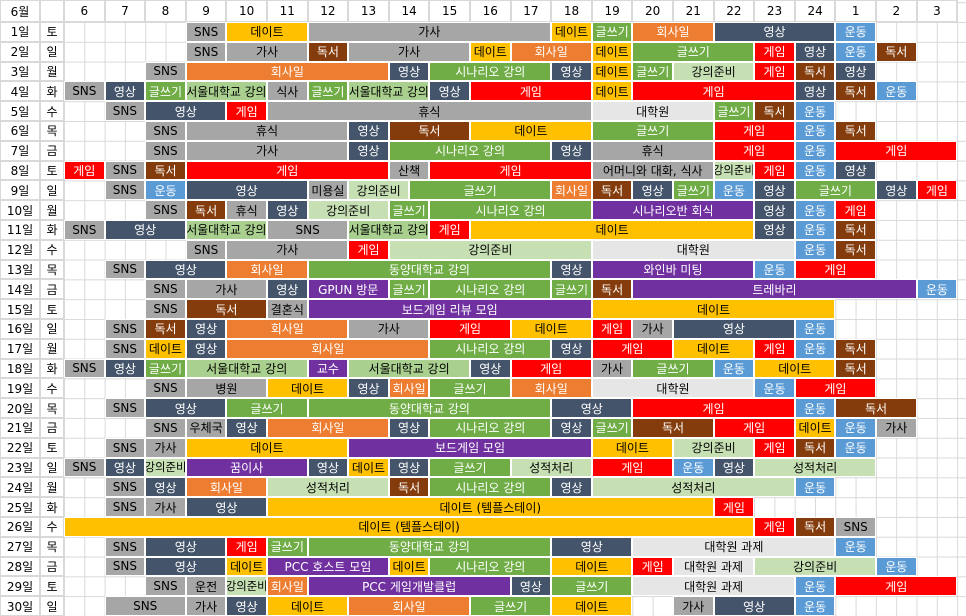 The image size is (966, 616). What do you see at coordinates (328, 190) in the screenshot?
I see `activity-block: 미용실` at bounding box center [328, 190].